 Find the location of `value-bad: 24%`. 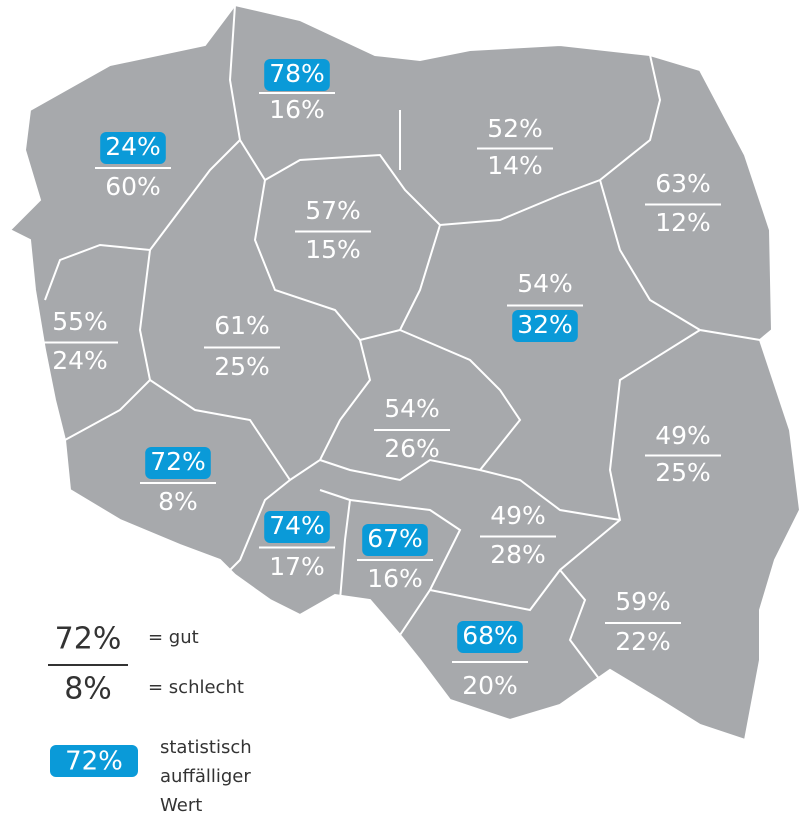

value-bad: 24% is located at coordinates (80, 360).